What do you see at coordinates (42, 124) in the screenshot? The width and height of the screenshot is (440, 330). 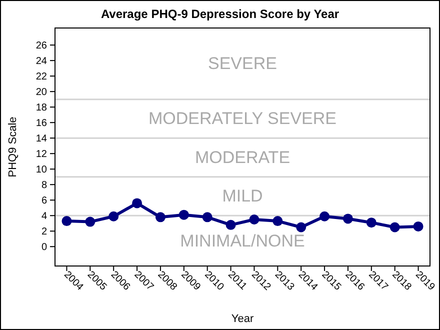 I see `y-tick-label: 16` at bounding box center [42, 124].